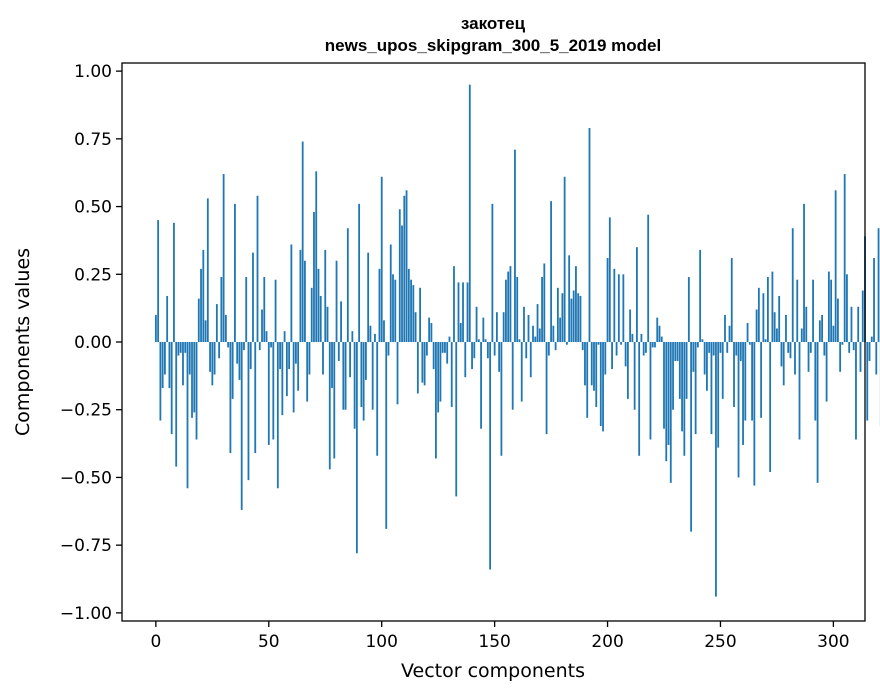  What do you see at coordinates (494, 642) in the screenshot?
I see `x-tick-label: 150` at bounding box center [494, 642].